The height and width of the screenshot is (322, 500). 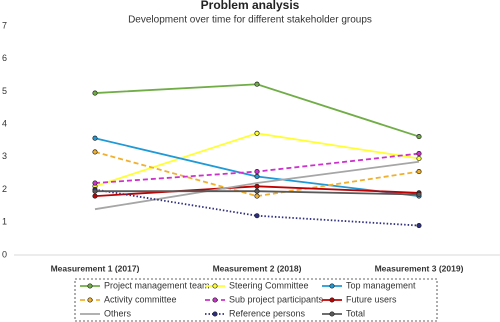 What do you see at coordinates (4, 91) in the screenshot?
I see `y-tick-label: 5` at bounding box center [4, 91].